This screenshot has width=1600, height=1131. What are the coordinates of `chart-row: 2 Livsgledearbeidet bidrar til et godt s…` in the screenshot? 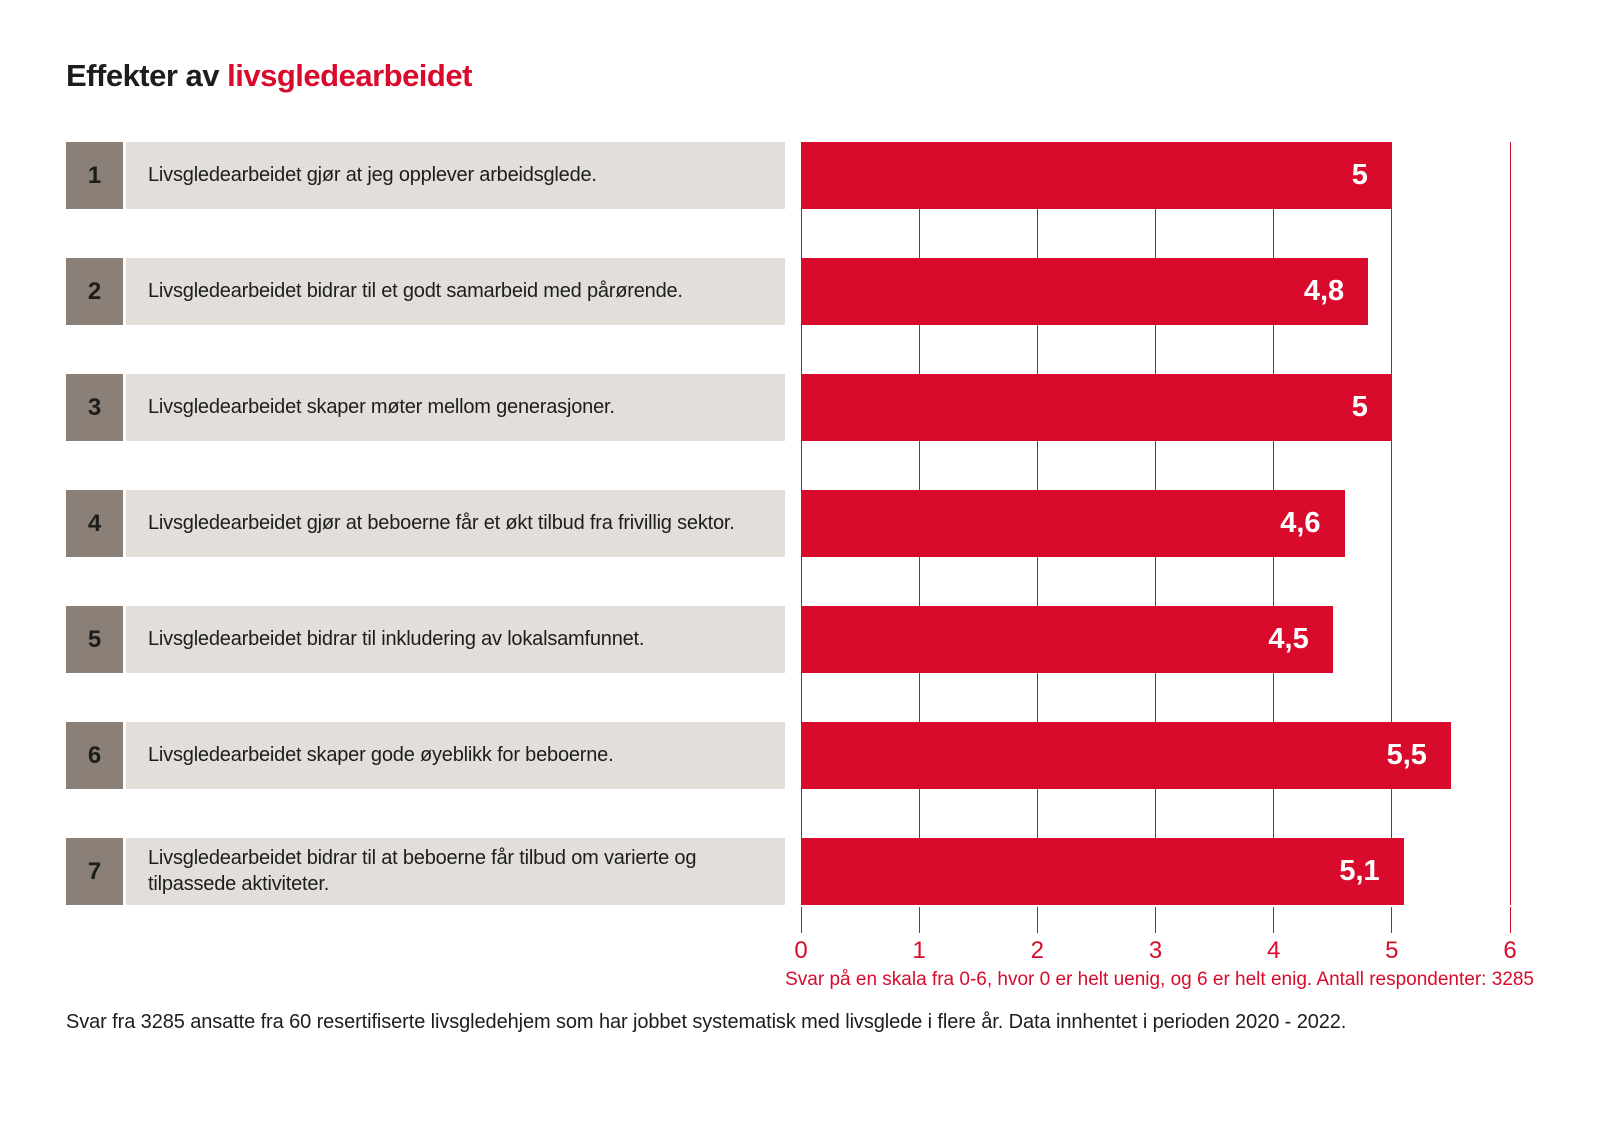 It's located at (800, 291).